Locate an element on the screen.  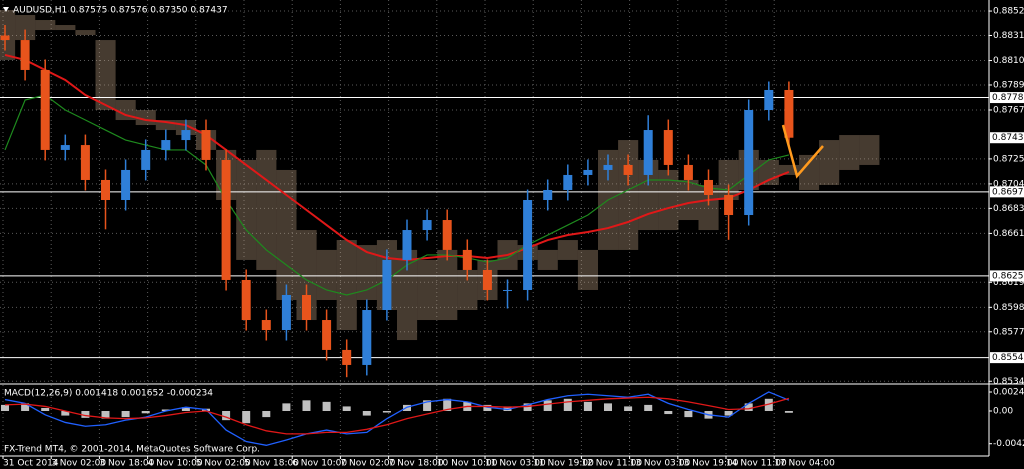
level-label: 0.87782 is located at coordinates (1008, 98).